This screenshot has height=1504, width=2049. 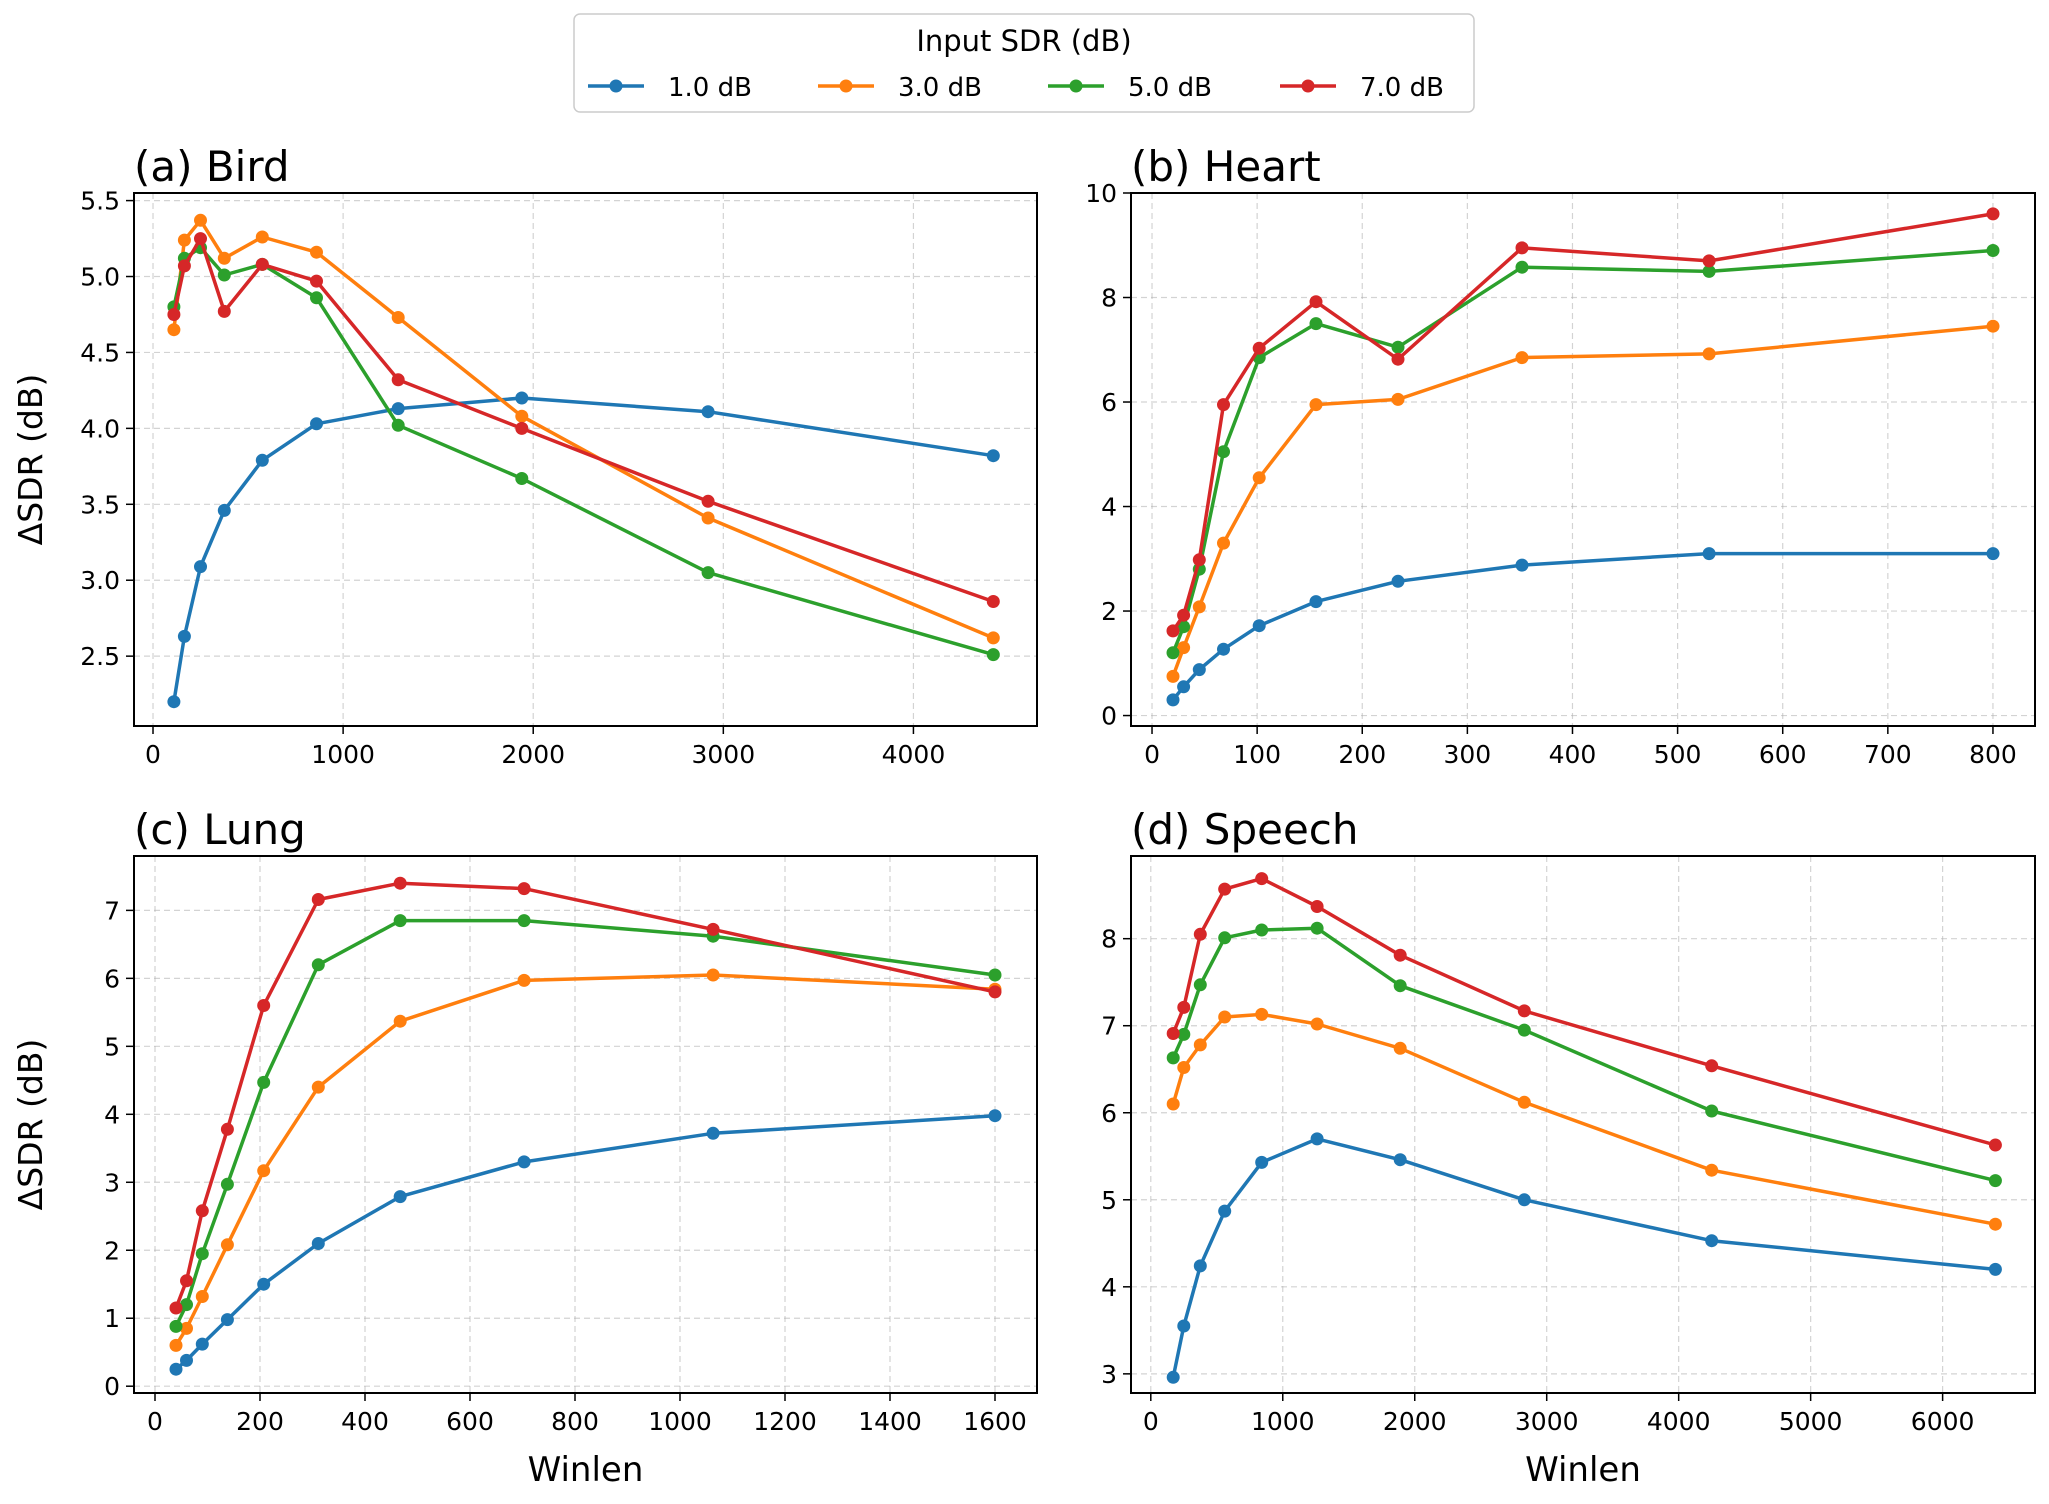 What do you see at coordinates (1402, 88) in the screenshot?
I see `legend-label: 7.0 dB` at bounding box center [1402, 88].